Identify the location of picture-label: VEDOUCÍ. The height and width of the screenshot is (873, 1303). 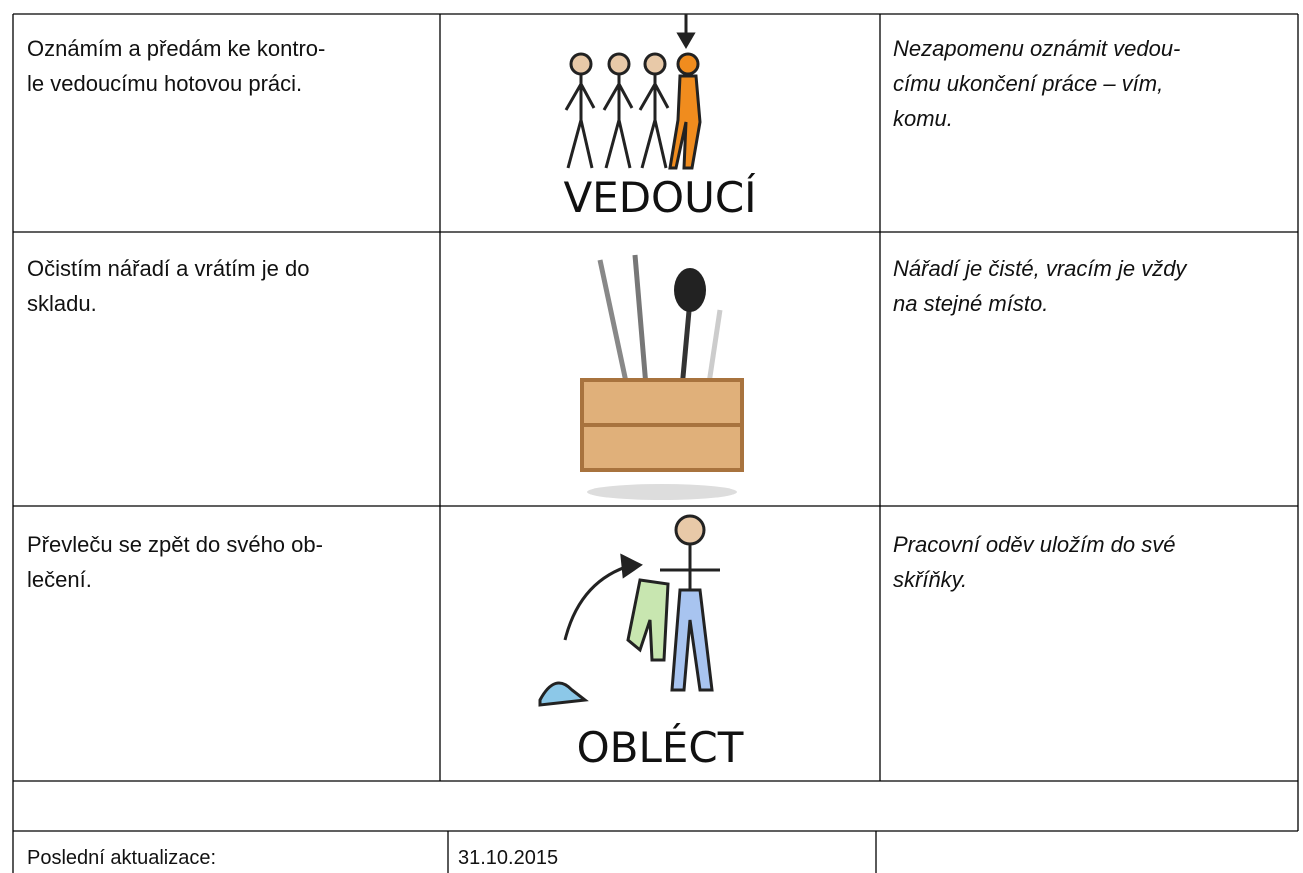
(659, 197).